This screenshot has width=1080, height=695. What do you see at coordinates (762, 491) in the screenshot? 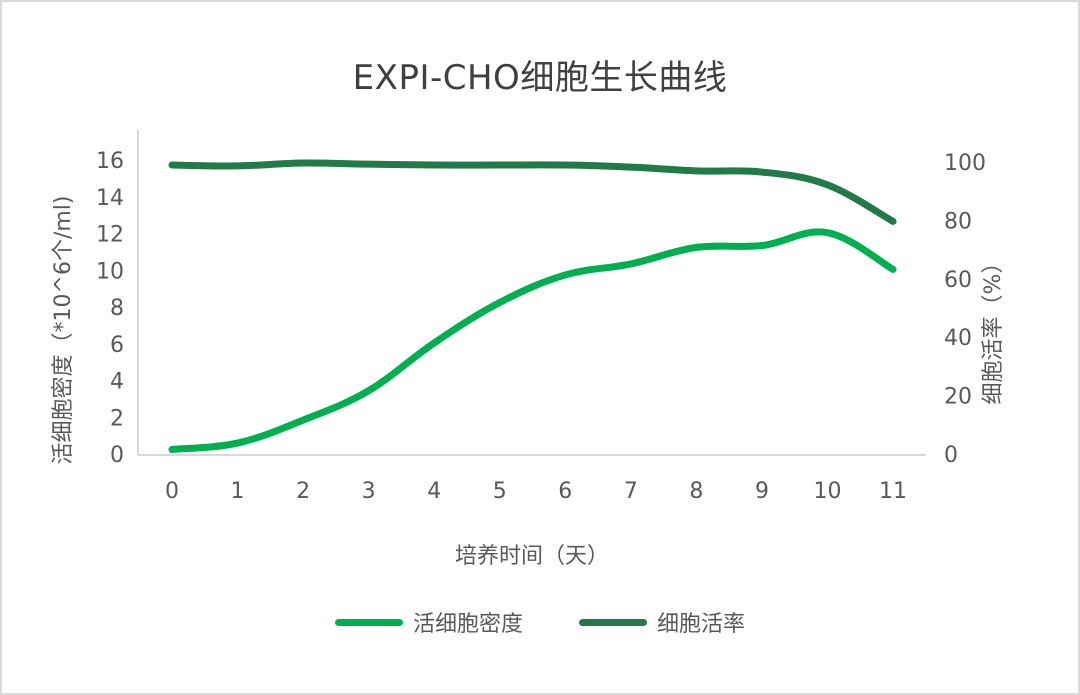
I see `x-tick-label: 9` at bounding box center [762, 491].